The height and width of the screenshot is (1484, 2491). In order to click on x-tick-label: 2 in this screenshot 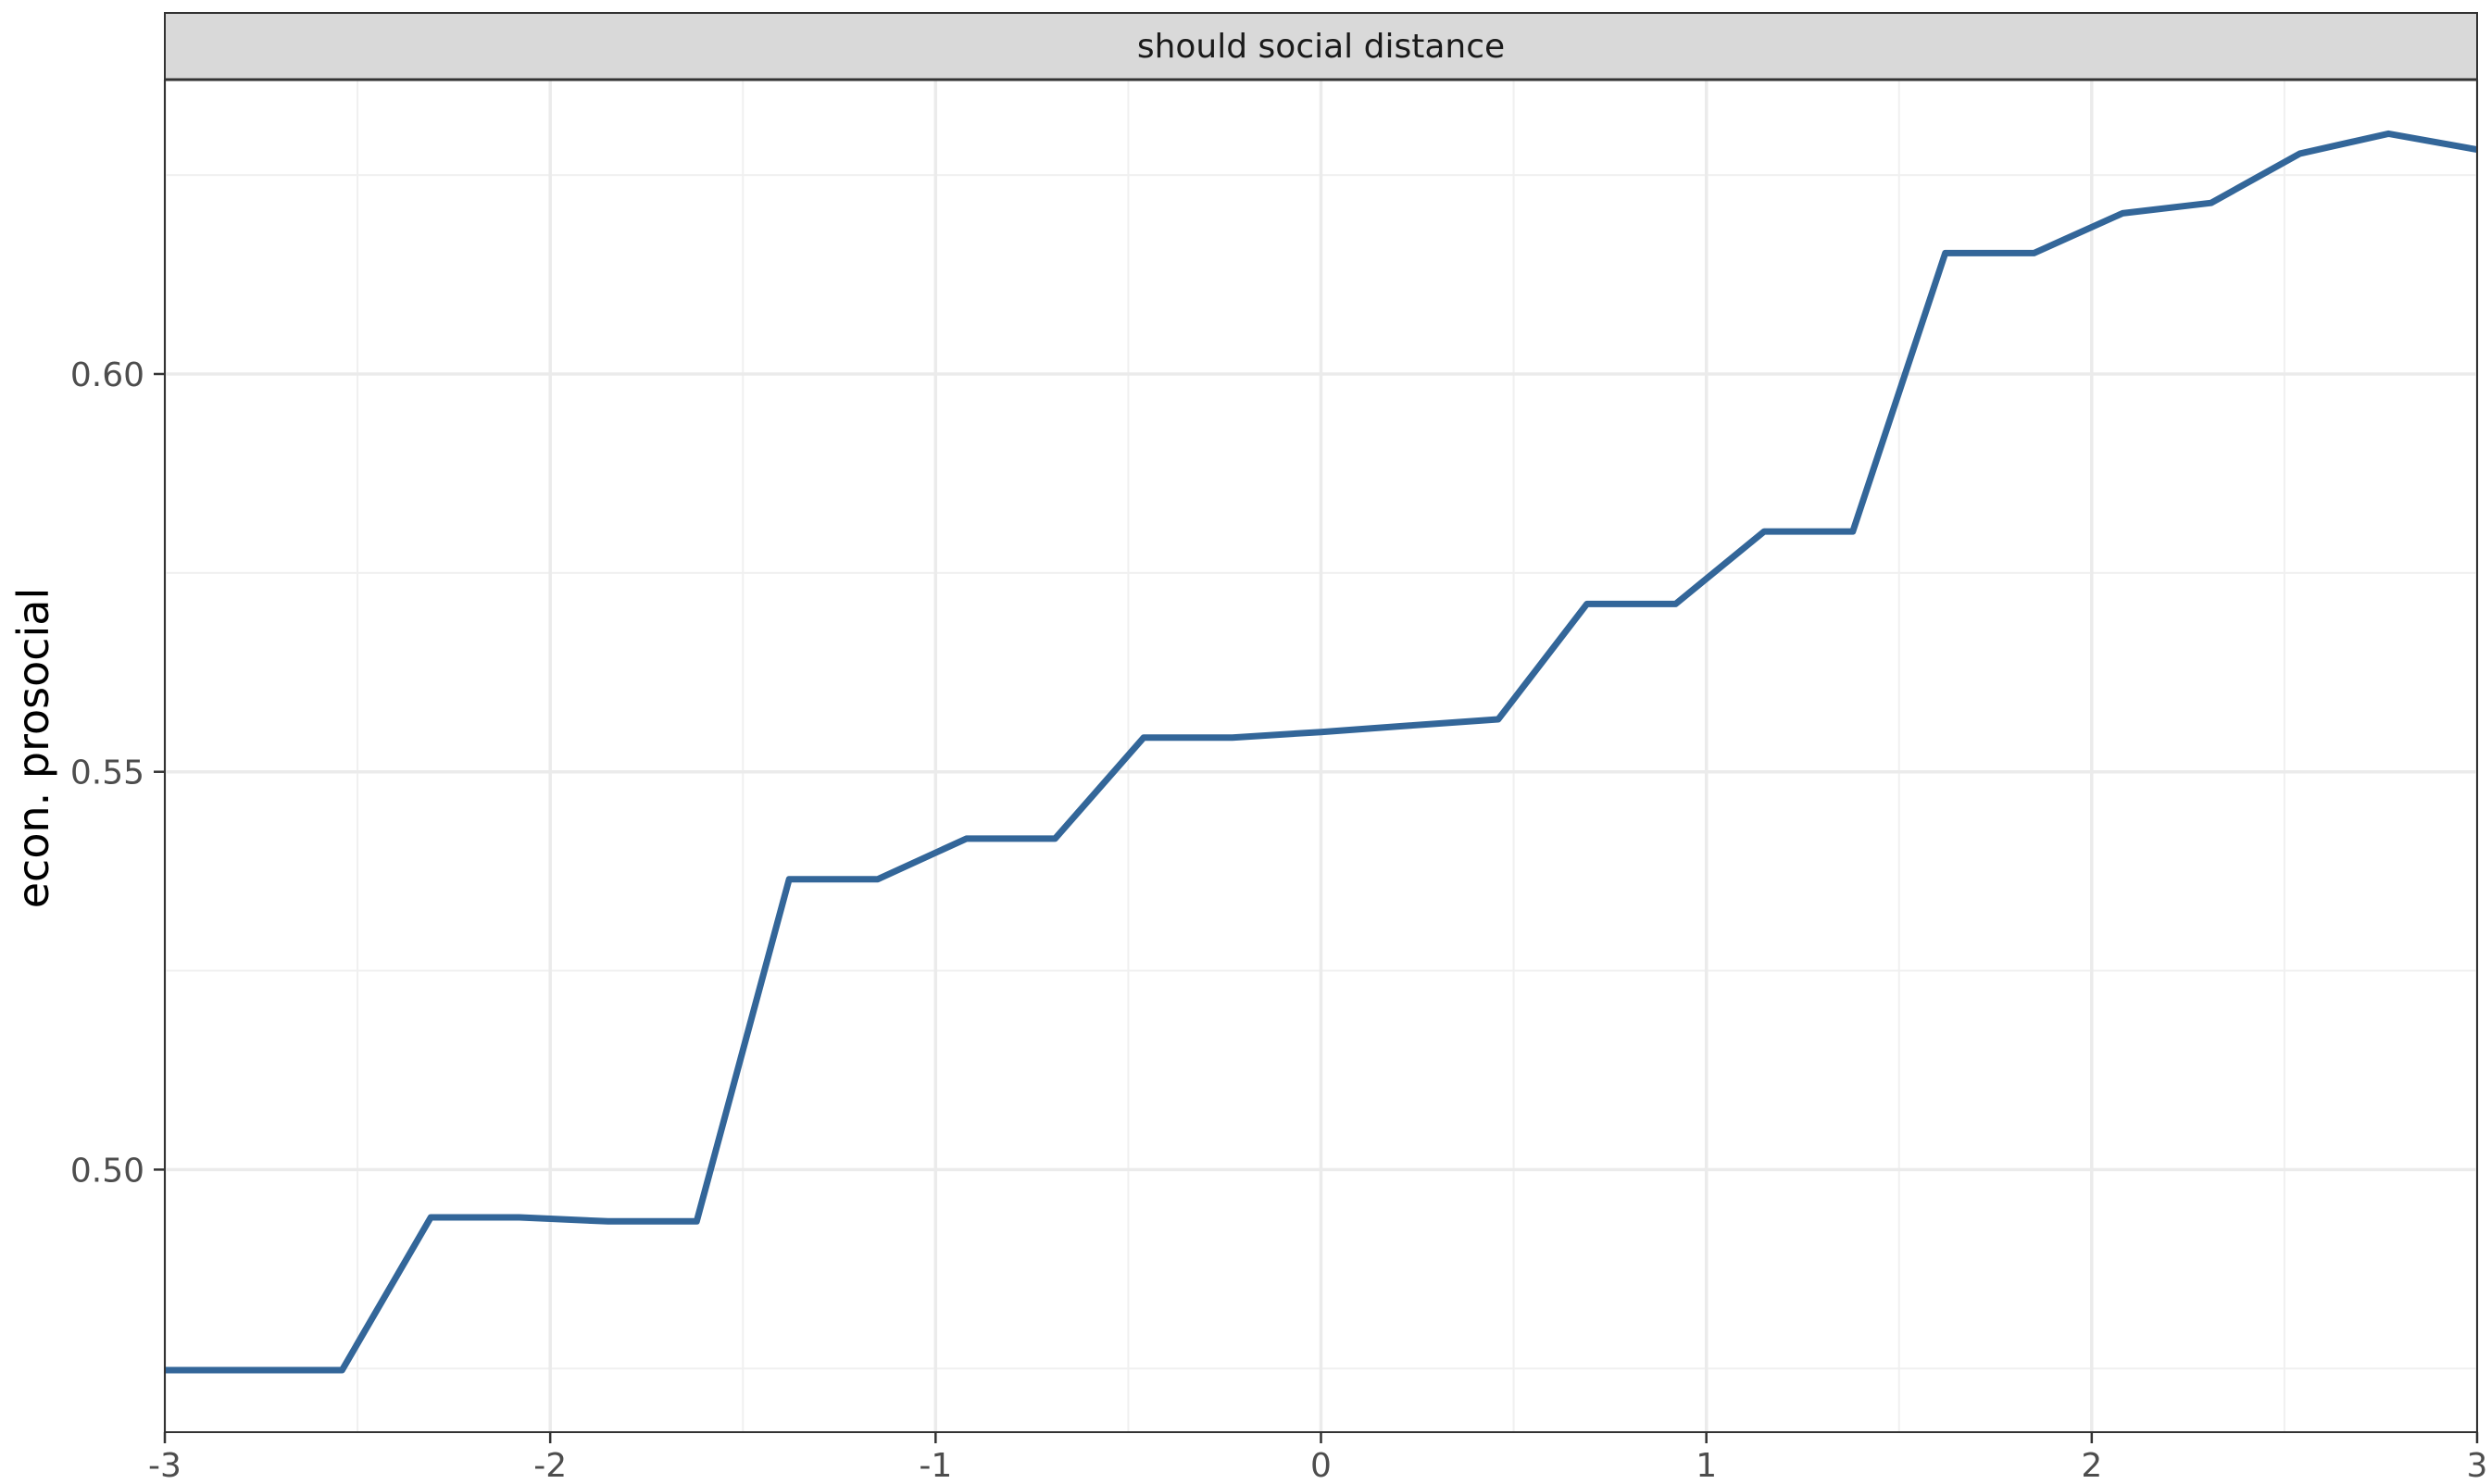, I will do `click(2091, 1465)`.